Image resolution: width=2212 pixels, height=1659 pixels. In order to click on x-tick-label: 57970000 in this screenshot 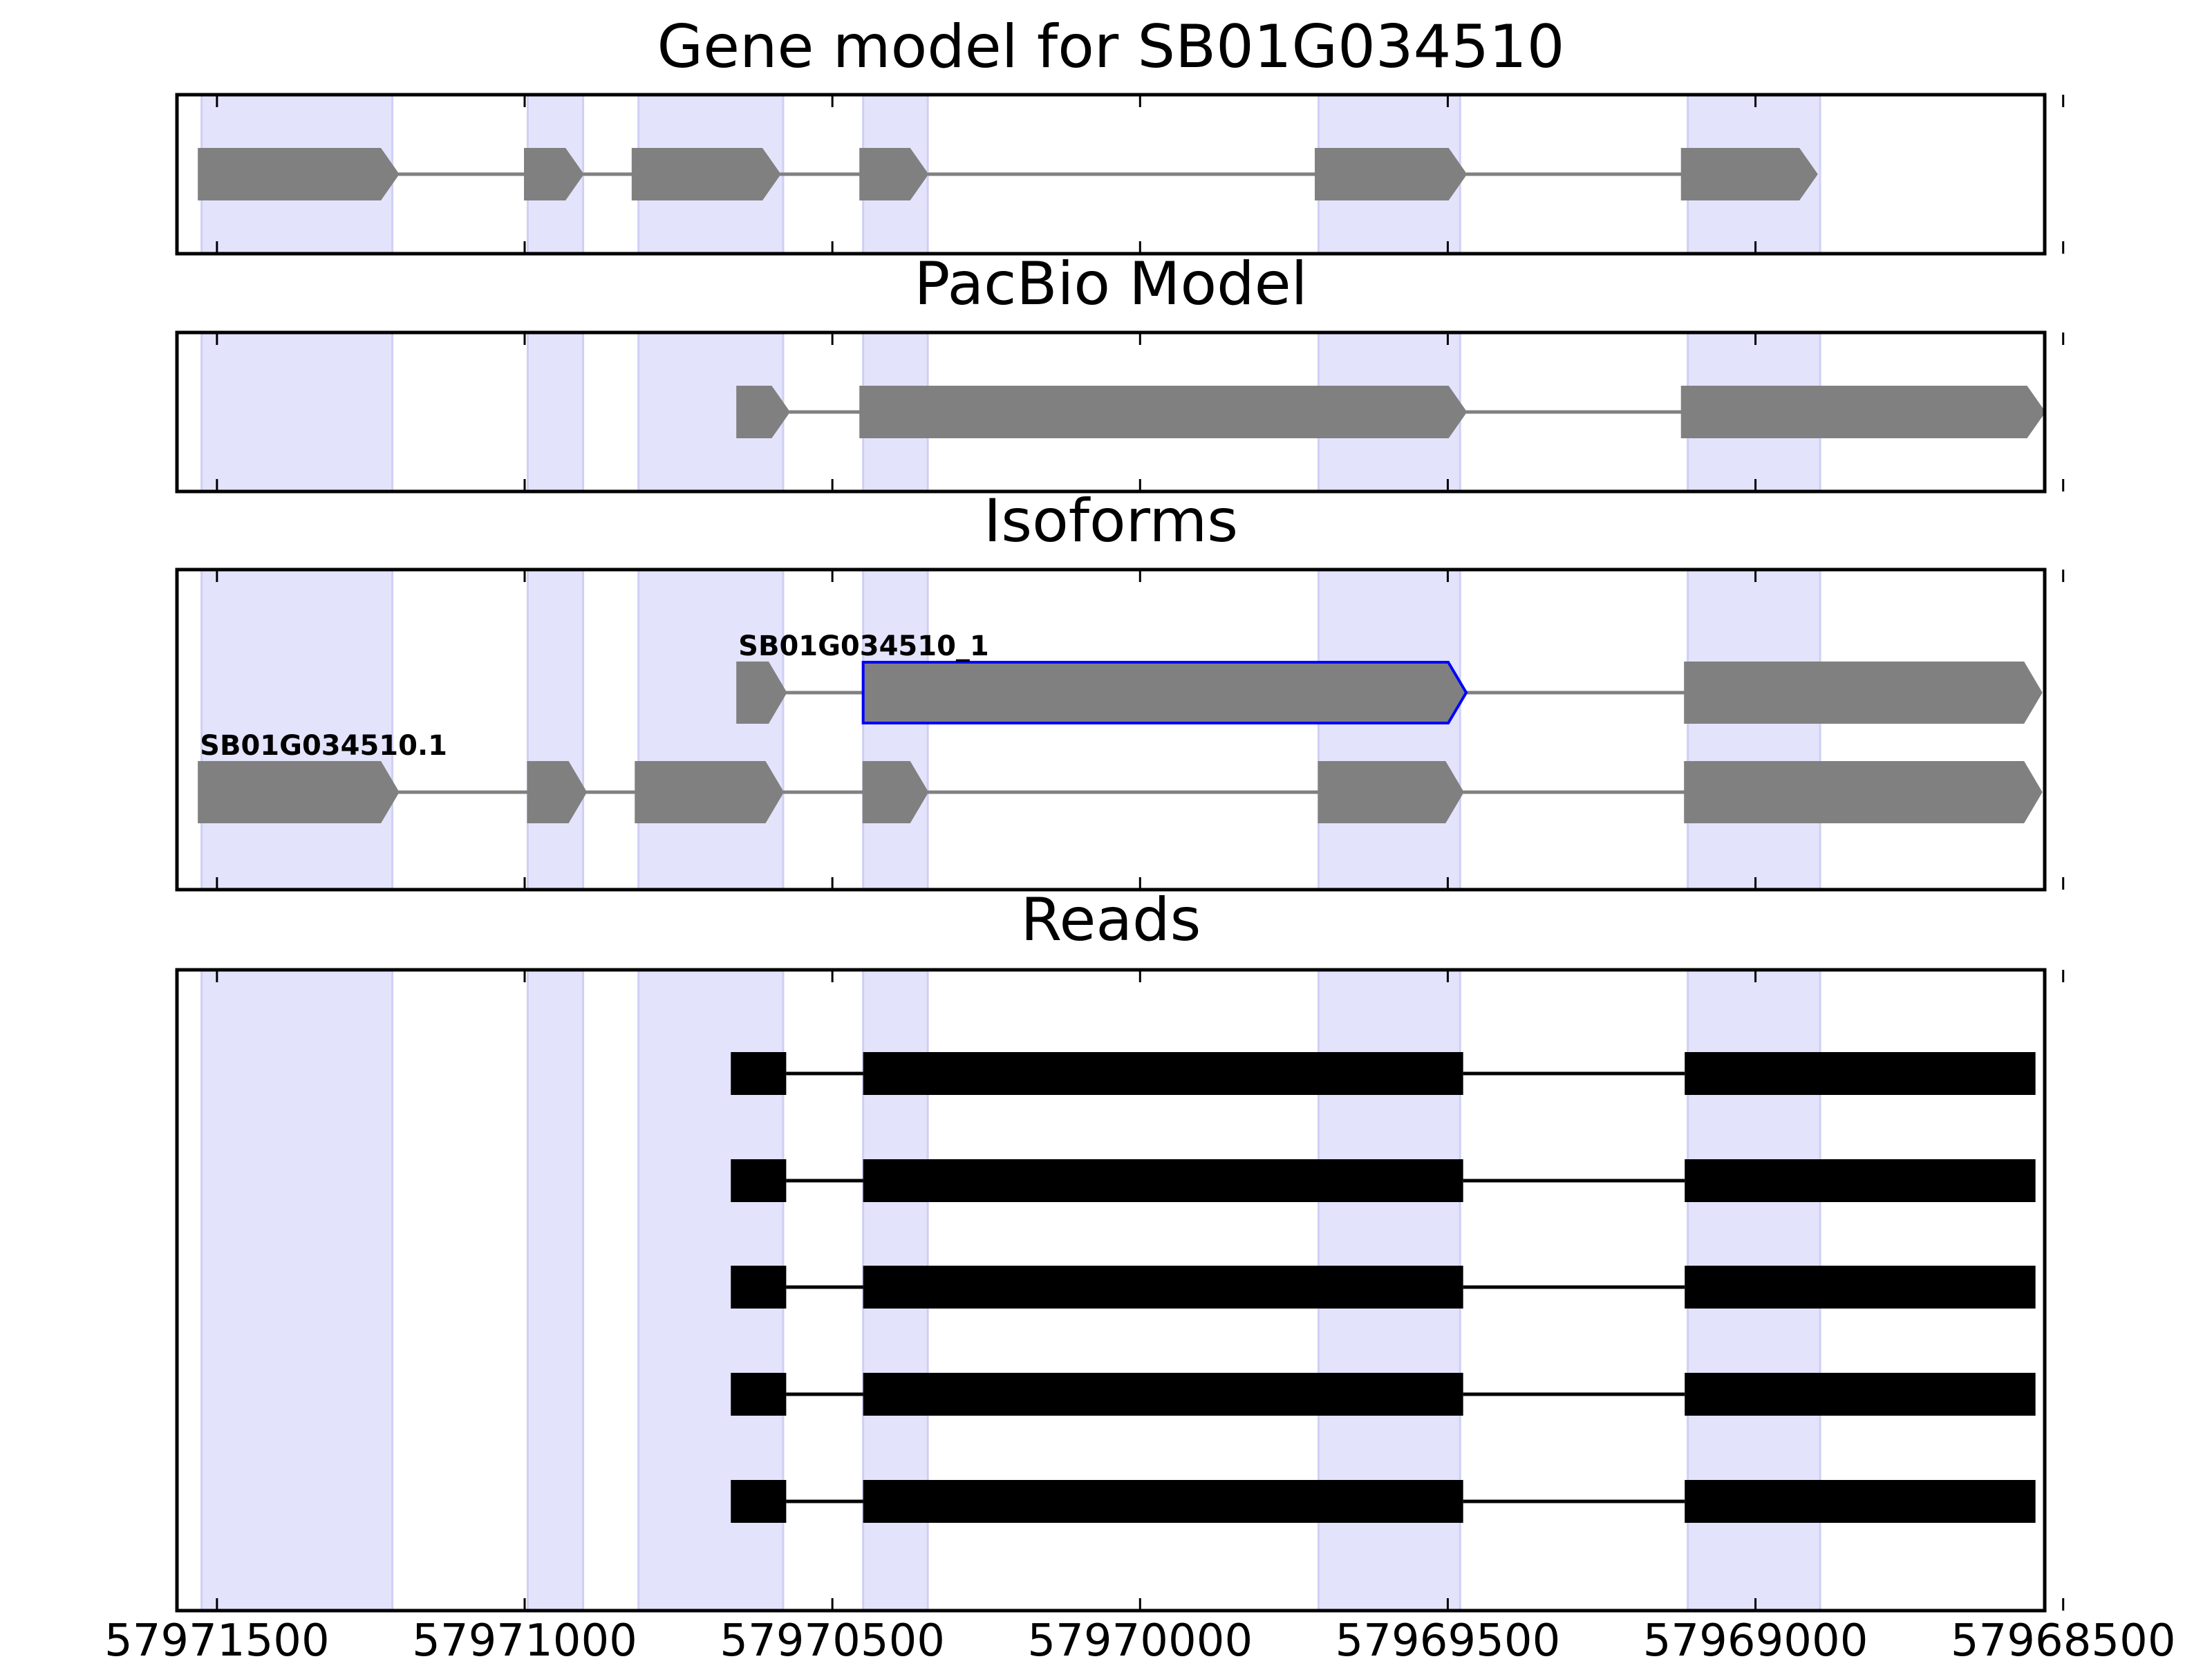, I will do `click(1140, 1637)`.